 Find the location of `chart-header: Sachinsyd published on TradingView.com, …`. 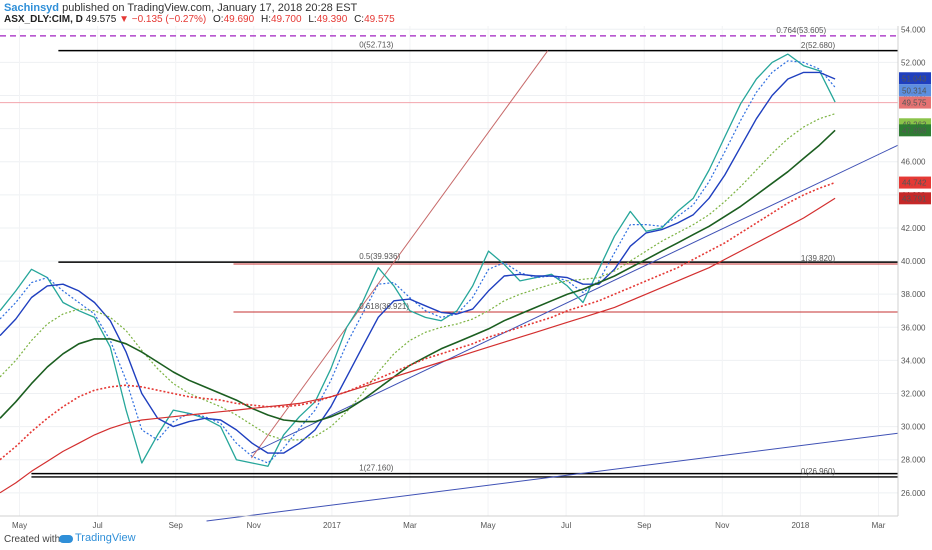

chart-header: Sachinsyd published on TradingView.com, … is located at coordinates (466, 13).